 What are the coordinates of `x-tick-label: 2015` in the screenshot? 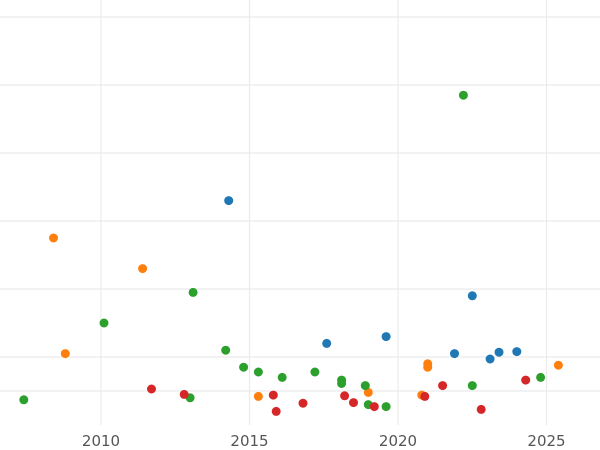 It's located at (249, 441).